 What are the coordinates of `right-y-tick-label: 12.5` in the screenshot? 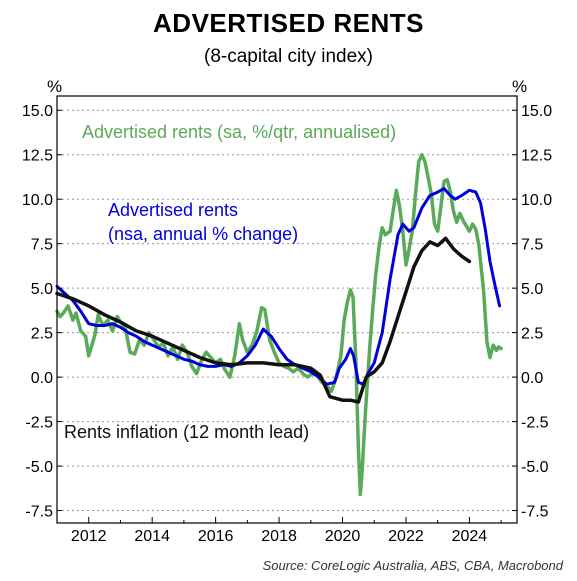 It's located at (536, 156).